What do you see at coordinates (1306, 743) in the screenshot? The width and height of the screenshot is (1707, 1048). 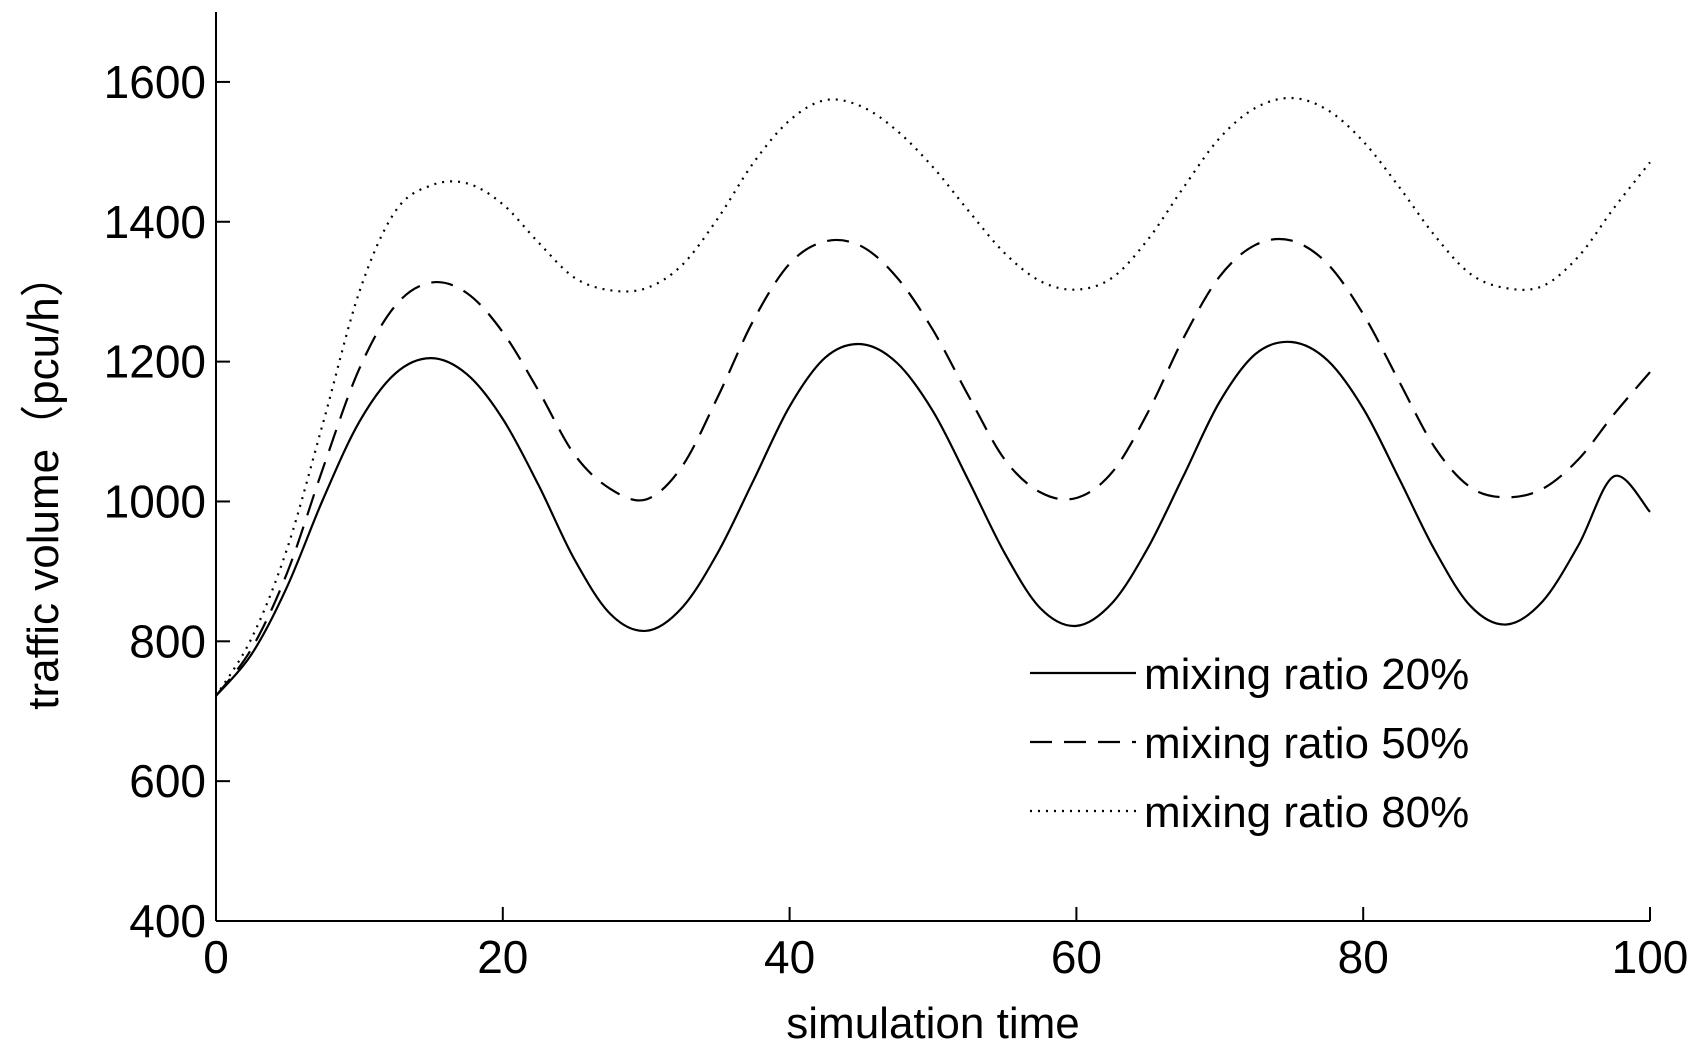 I see `legend-label-2: mixing ratio 50%` at bounding box center [1306, 743].